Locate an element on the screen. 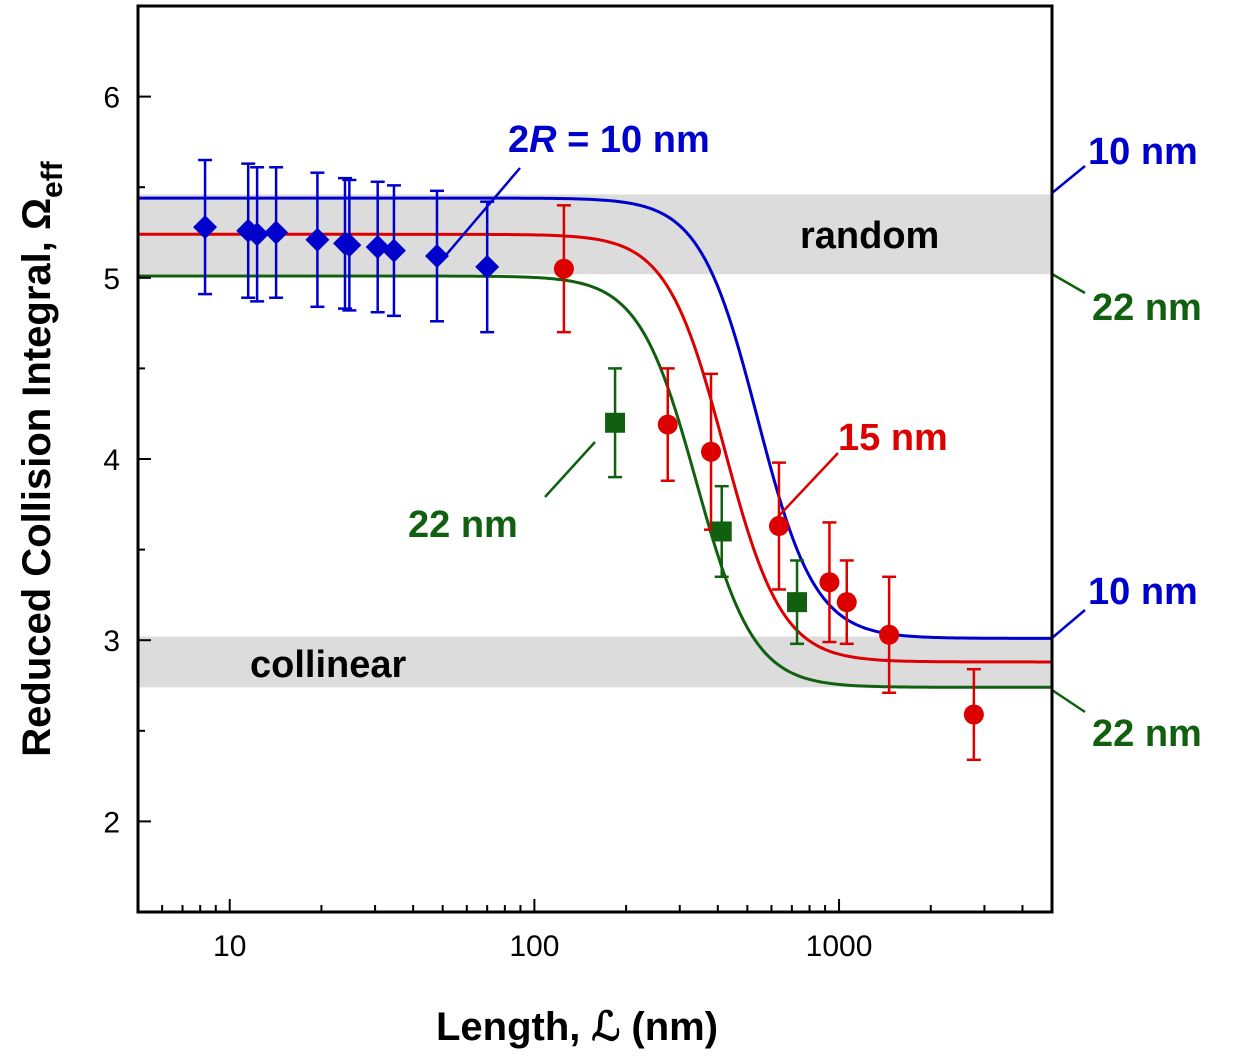  leader-blue-main is located at coordinates (483, 211).